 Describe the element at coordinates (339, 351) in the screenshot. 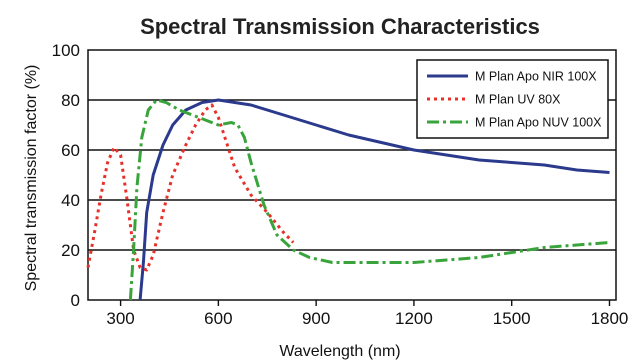

I see `x-axis-label: Wavelength (nm)` at that location.